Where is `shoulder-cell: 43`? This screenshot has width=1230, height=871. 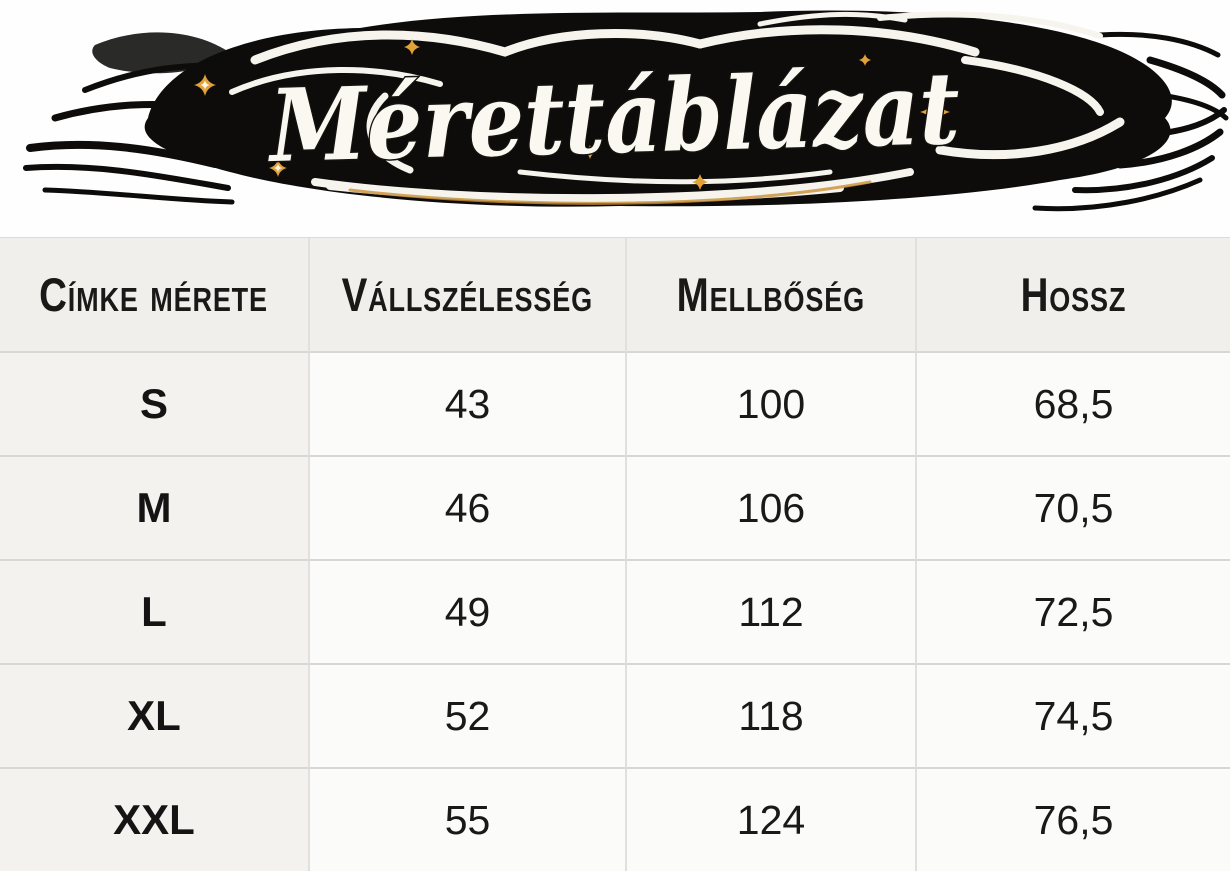 shoulder-cell: 43 is located at coordinates (466, 405).